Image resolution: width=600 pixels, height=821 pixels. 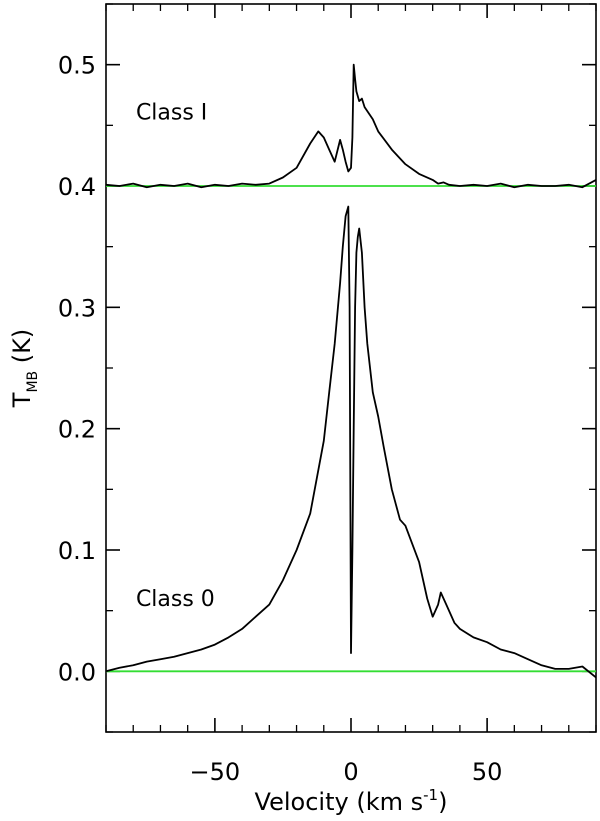 What do you see at coordinates (171, 112) in the screenshot?
I see `annotation-label: Class I` at bounding box center [171, 112].